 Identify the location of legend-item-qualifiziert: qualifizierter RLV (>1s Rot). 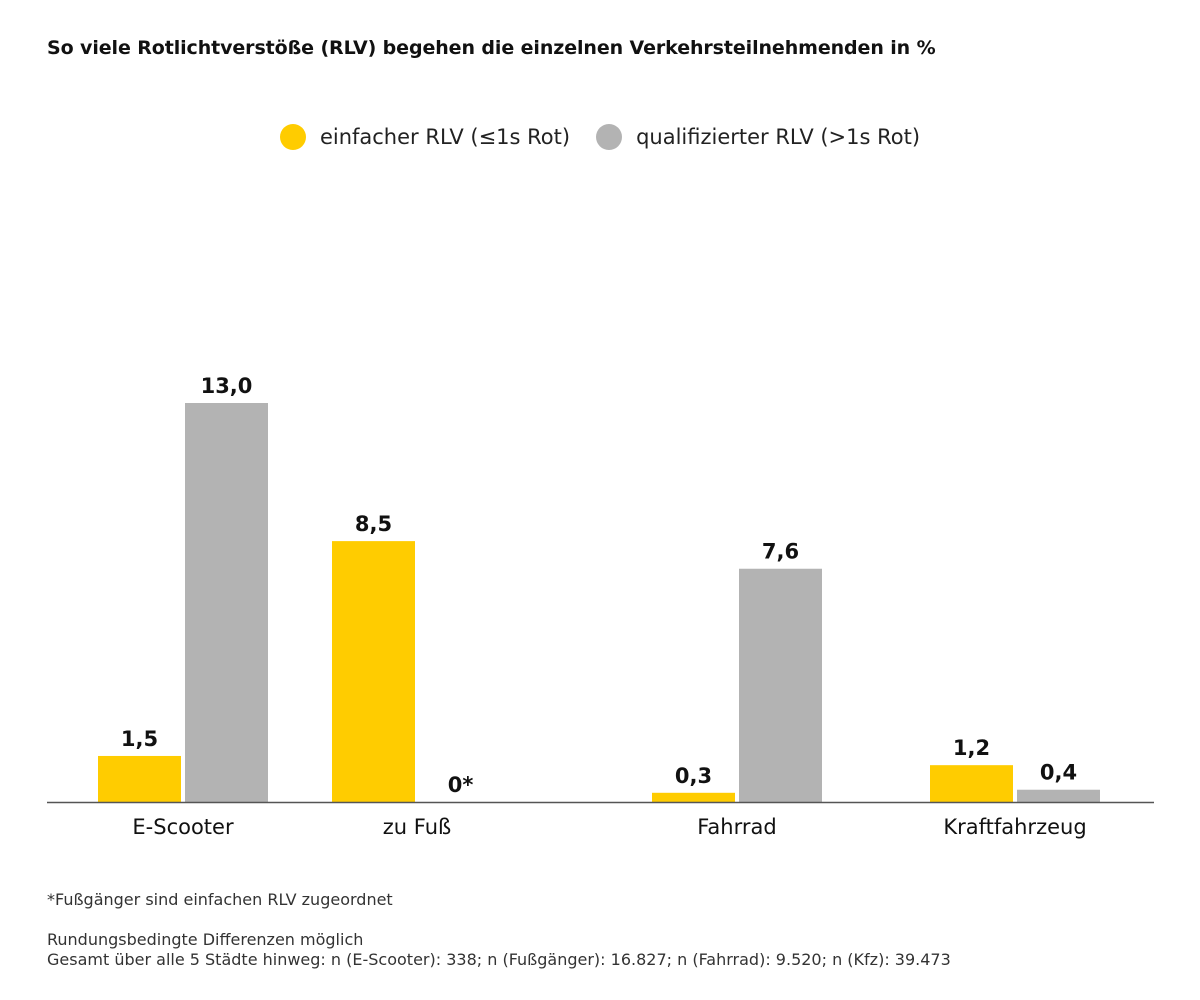
(758, 137).